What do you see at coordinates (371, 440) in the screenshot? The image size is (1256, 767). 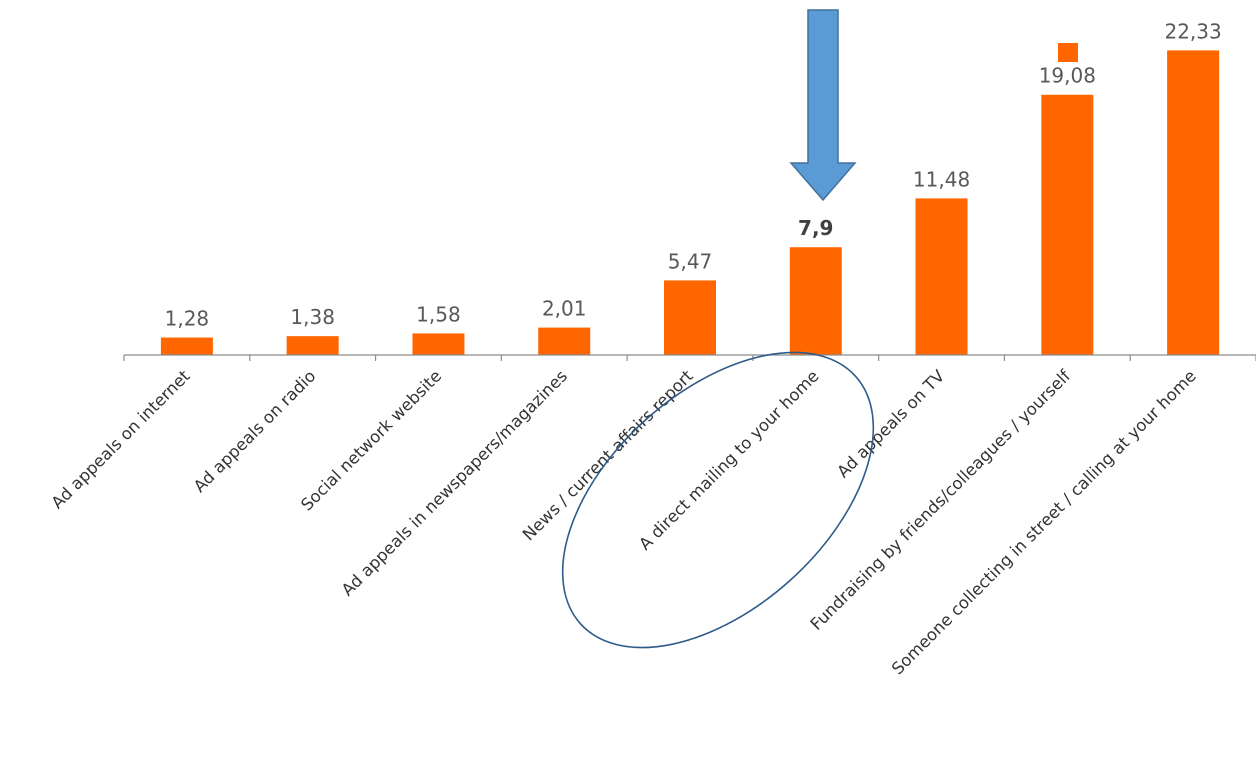 I see `category-tick-label: Social network website` at bounding box center [371, 440].